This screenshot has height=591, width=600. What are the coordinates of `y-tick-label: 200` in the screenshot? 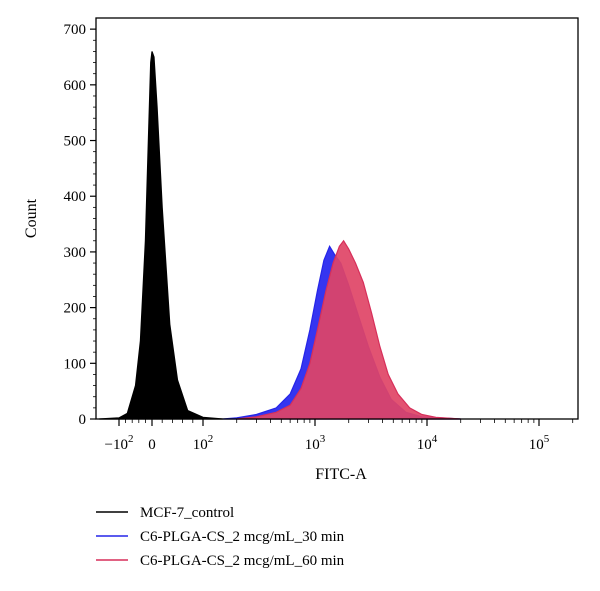 It's located at (75, 309).